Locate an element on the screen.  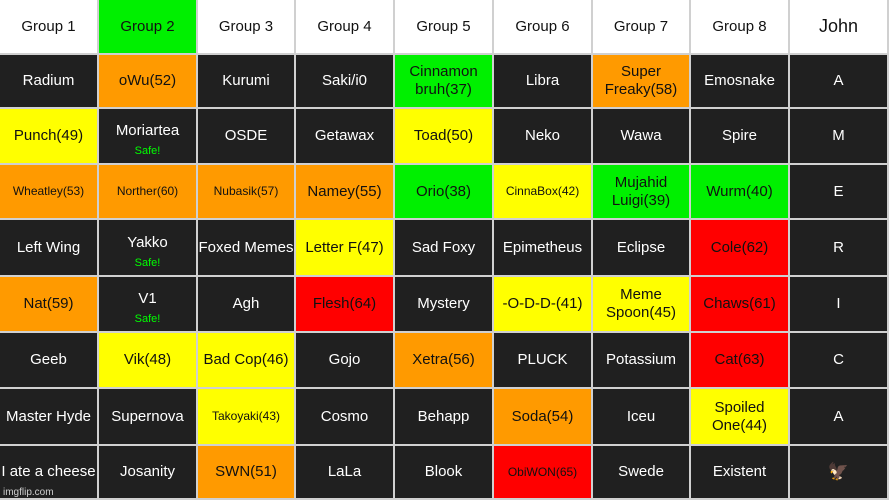
header-label: Group 3 is located at coordinates (246, 26).